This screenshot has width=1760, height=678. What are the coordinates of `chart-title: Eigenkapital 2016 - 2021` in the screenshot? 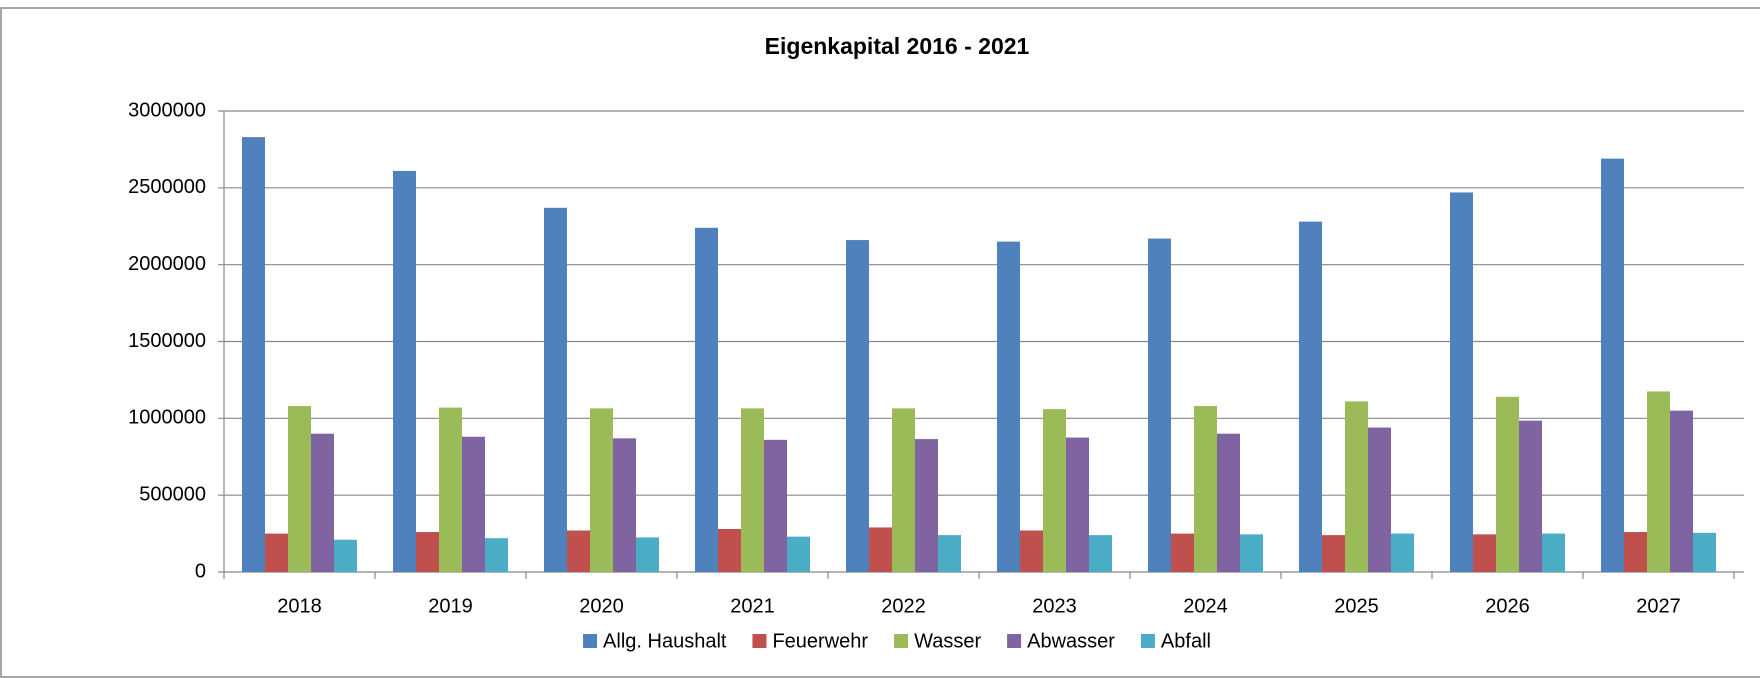 It's located at (897, 46).